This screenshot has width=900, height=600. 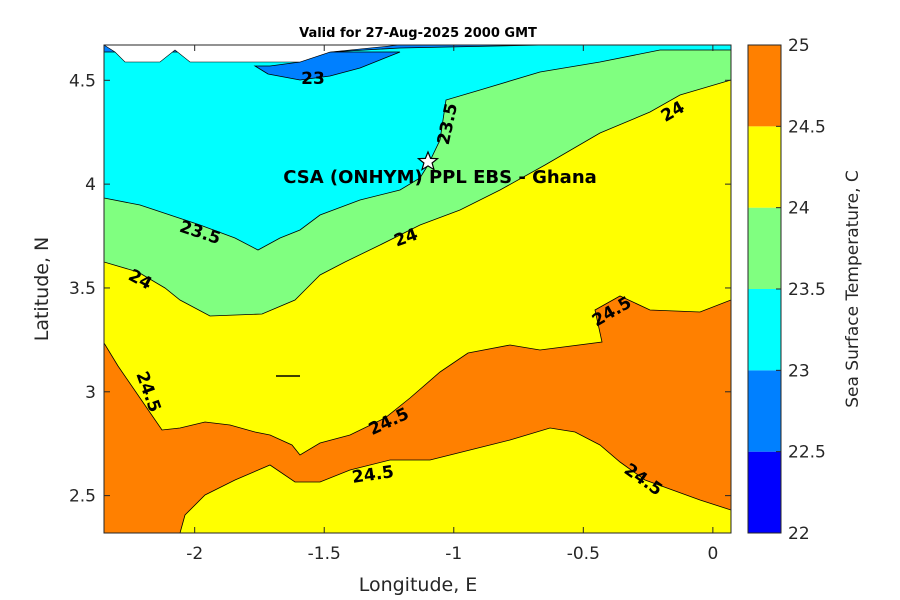 What do you see at coordinates (799, 209) in the screenshot?
I see `colorbar-tick-label: 24` at bounding box center [799, 209].